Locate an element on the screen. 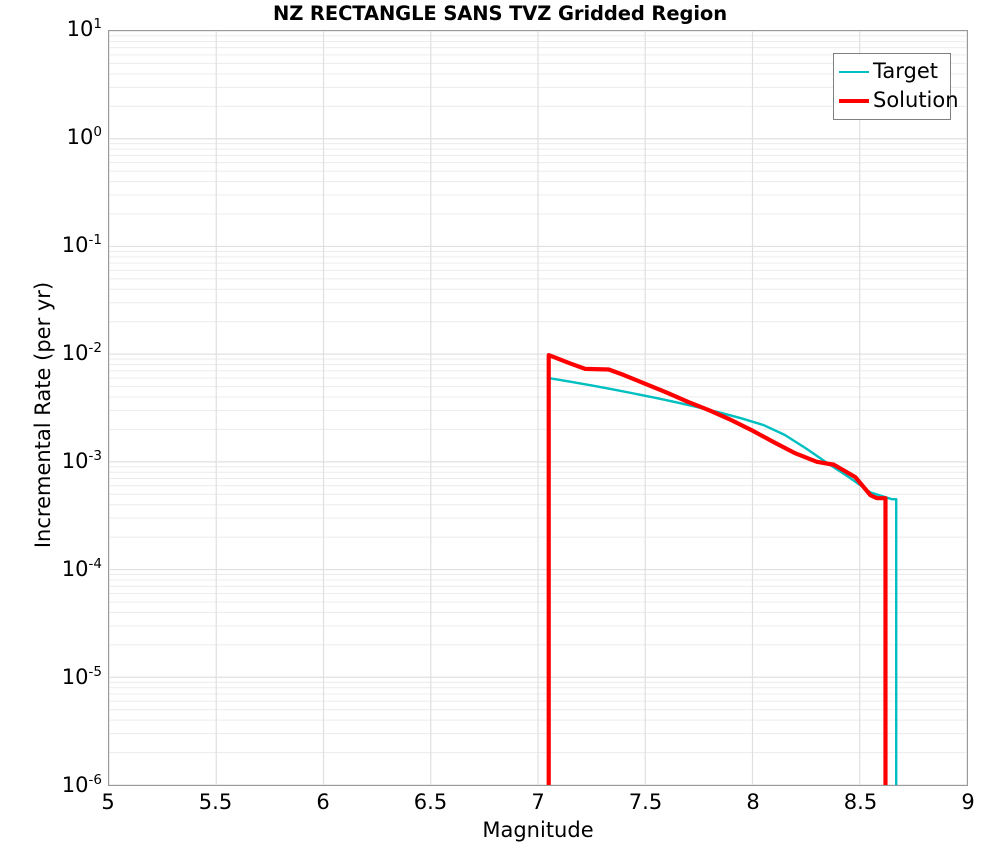 This screenshot has width=1000, height=850. legend-item: Solution is located at coordinates (899, 100).